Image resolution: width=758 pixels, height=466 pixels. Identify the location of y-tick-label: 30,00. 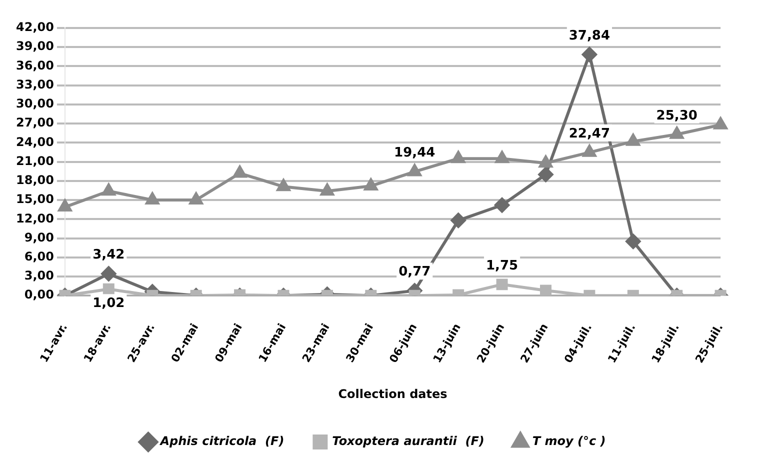
(35, 103).